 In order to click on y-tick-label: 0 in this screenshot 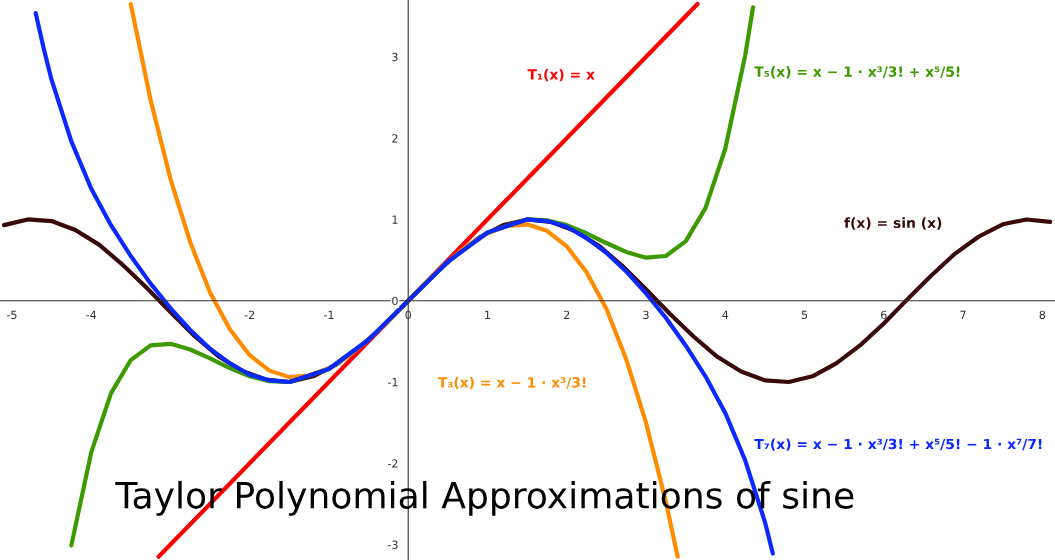, I will do `click(395, 301)`.